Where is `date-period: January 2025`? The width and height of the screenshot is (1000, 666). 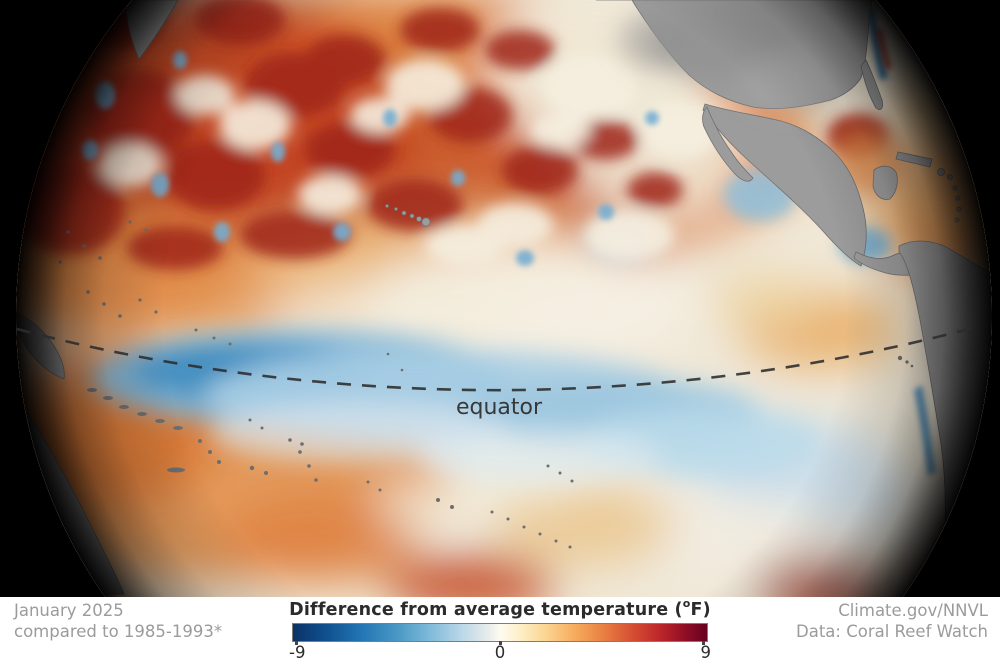
date-period: January 2025 is located at coordinates (69, 610).